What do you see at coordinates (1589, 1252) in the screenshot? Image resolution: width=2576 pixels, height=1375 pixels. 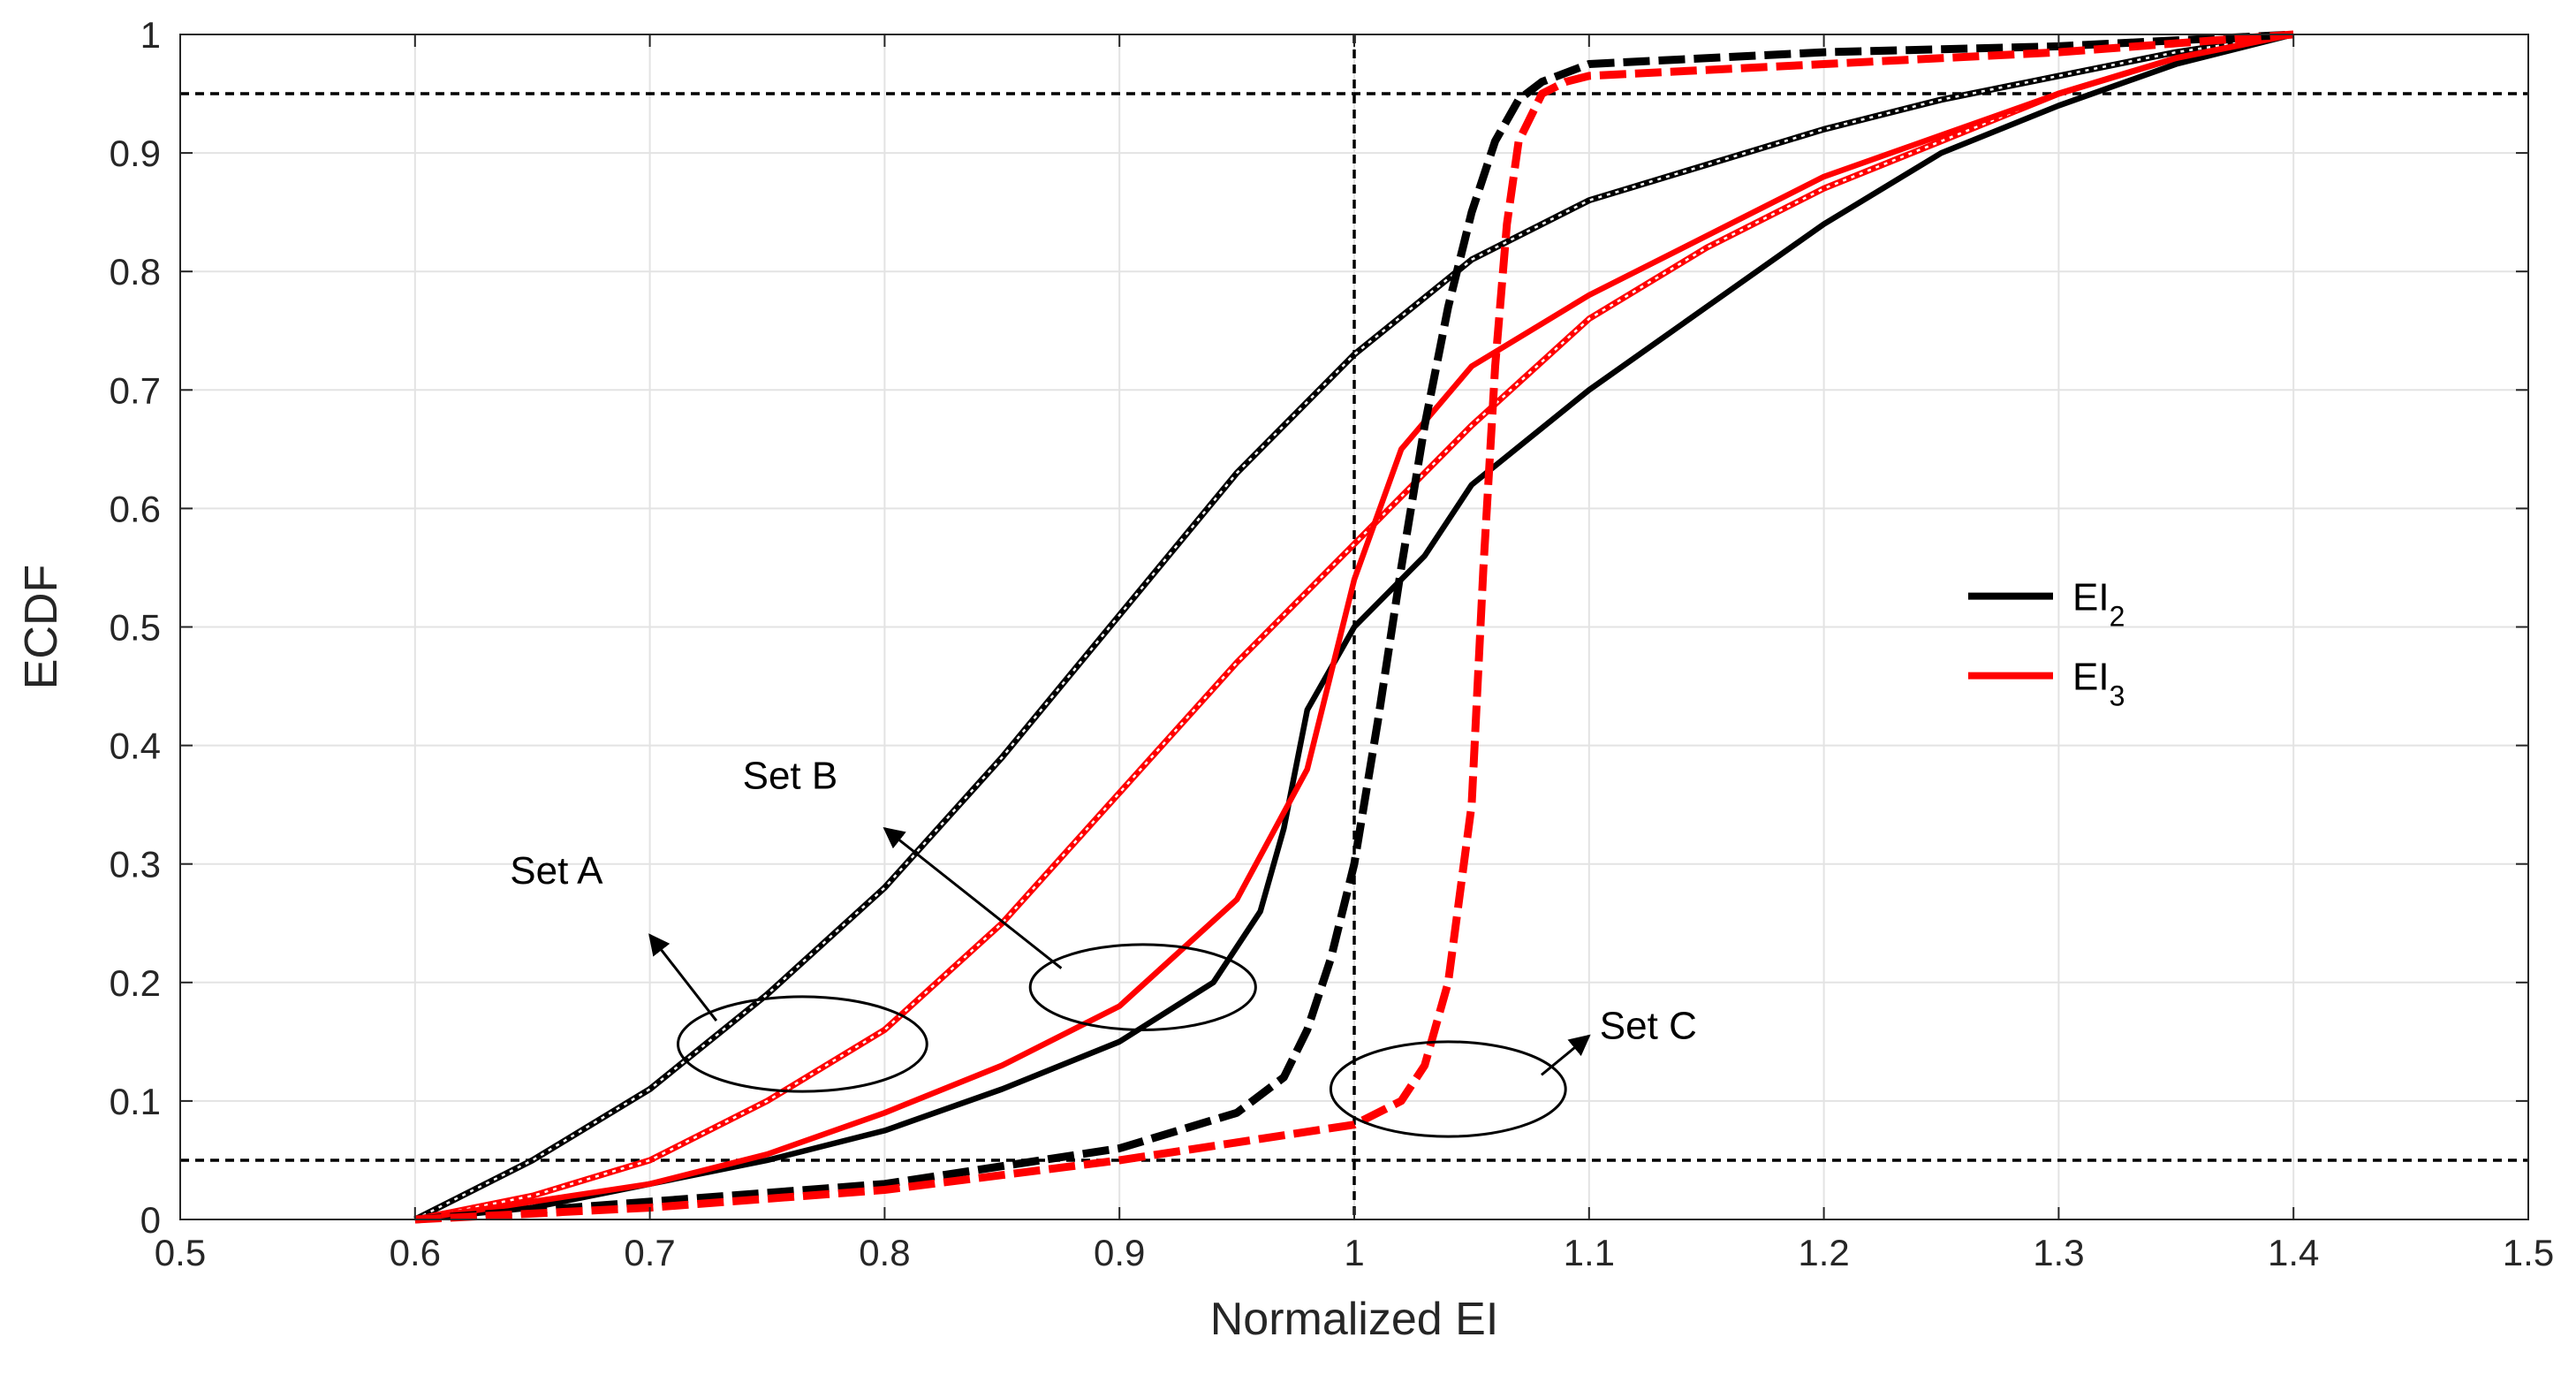 I see `x-tick-label: 1.1` at bounding box center [1589, 1252].